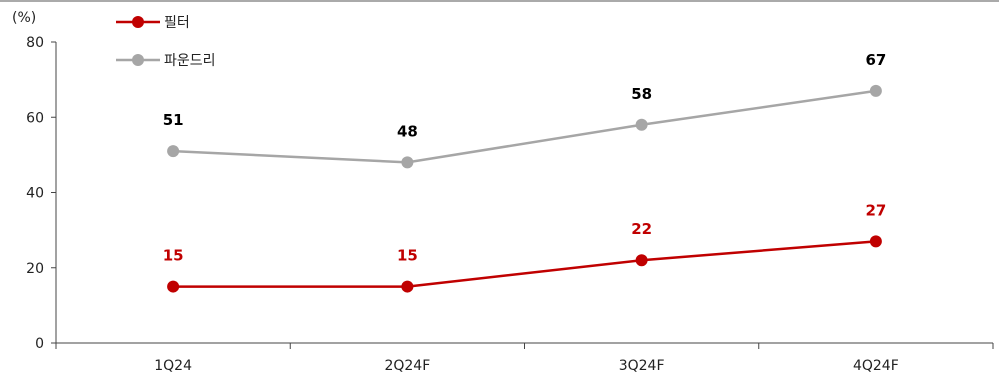 The height and width of the screenshot is (379, 999). Describe the element at coordinates (35, 194) in the screenshot. I see `y-tick-label: 40` at that location.